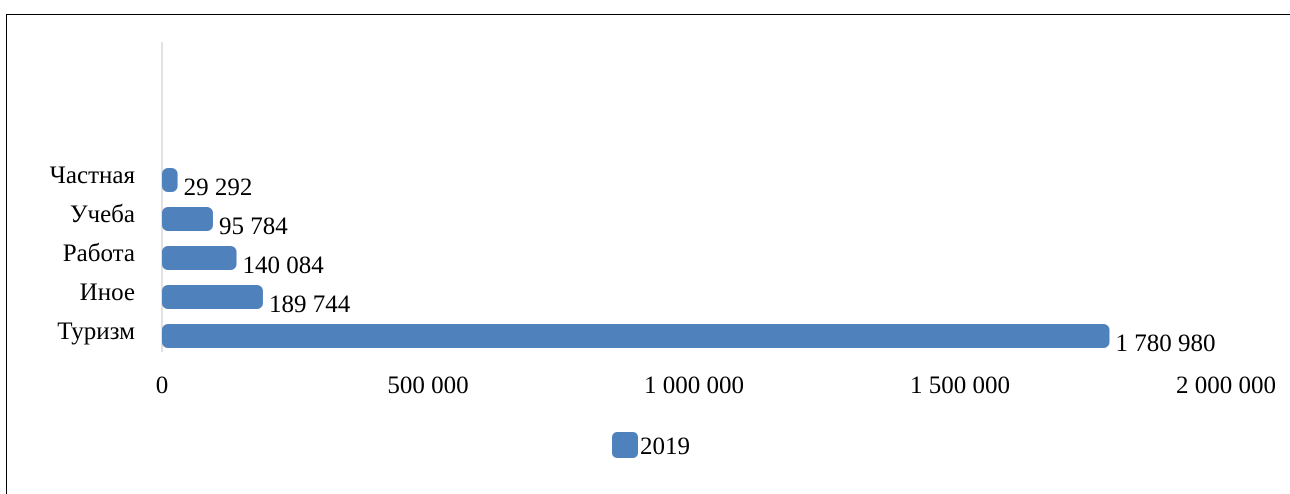 The image size is (1290, 494). Describe the element at coordinates (93, 175) in the screenshot. I see `category-label: Частная` at that location.